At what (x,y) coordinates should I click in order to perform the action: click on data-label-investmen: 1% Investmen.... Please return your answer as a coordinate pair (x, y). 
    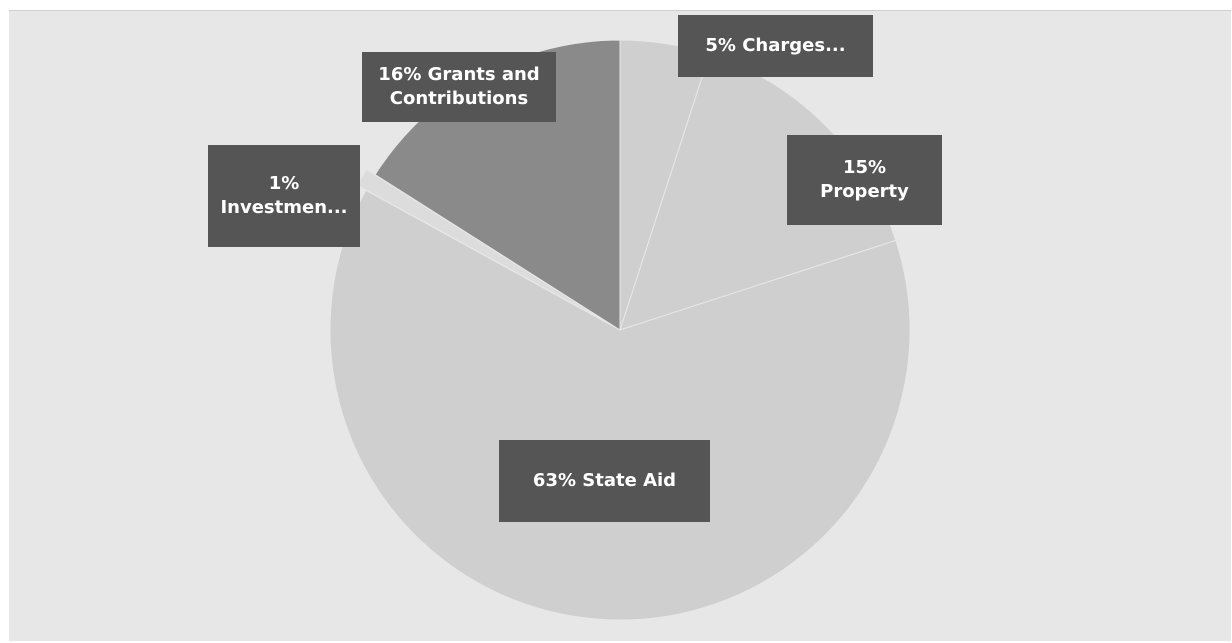
    Looking at the image, I should click on (284, 196).